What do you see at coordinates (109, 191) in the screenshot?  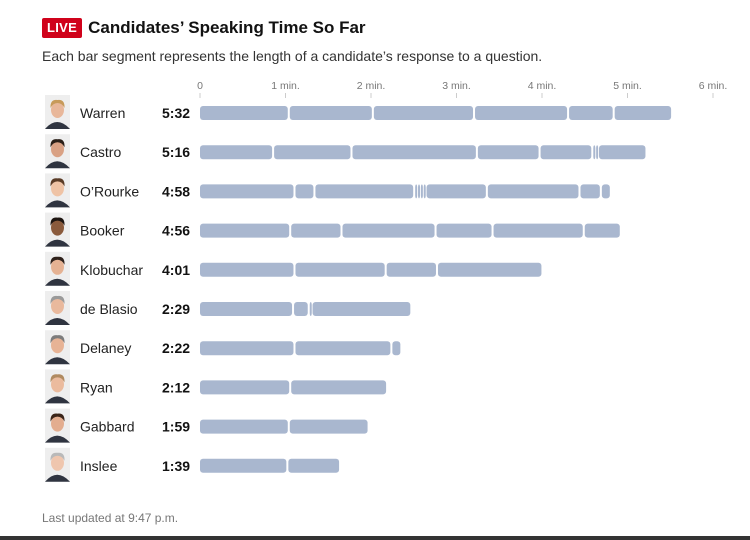 I see `candidate-name: O’Rourke` at bounding box center [109, 191].